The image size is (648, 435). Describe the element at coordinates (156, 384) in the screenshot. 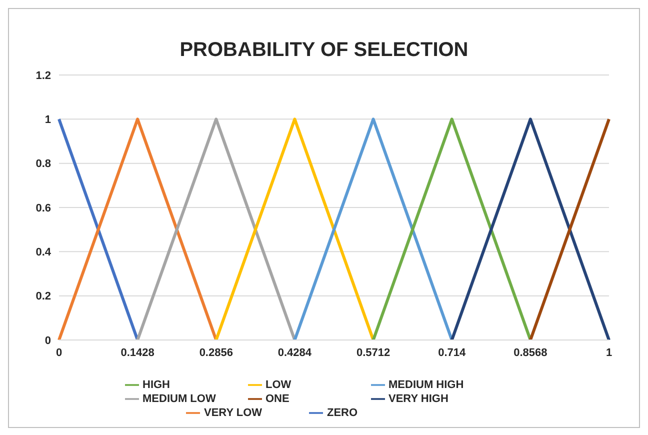

I see `legend-label: HIGH` at that location.